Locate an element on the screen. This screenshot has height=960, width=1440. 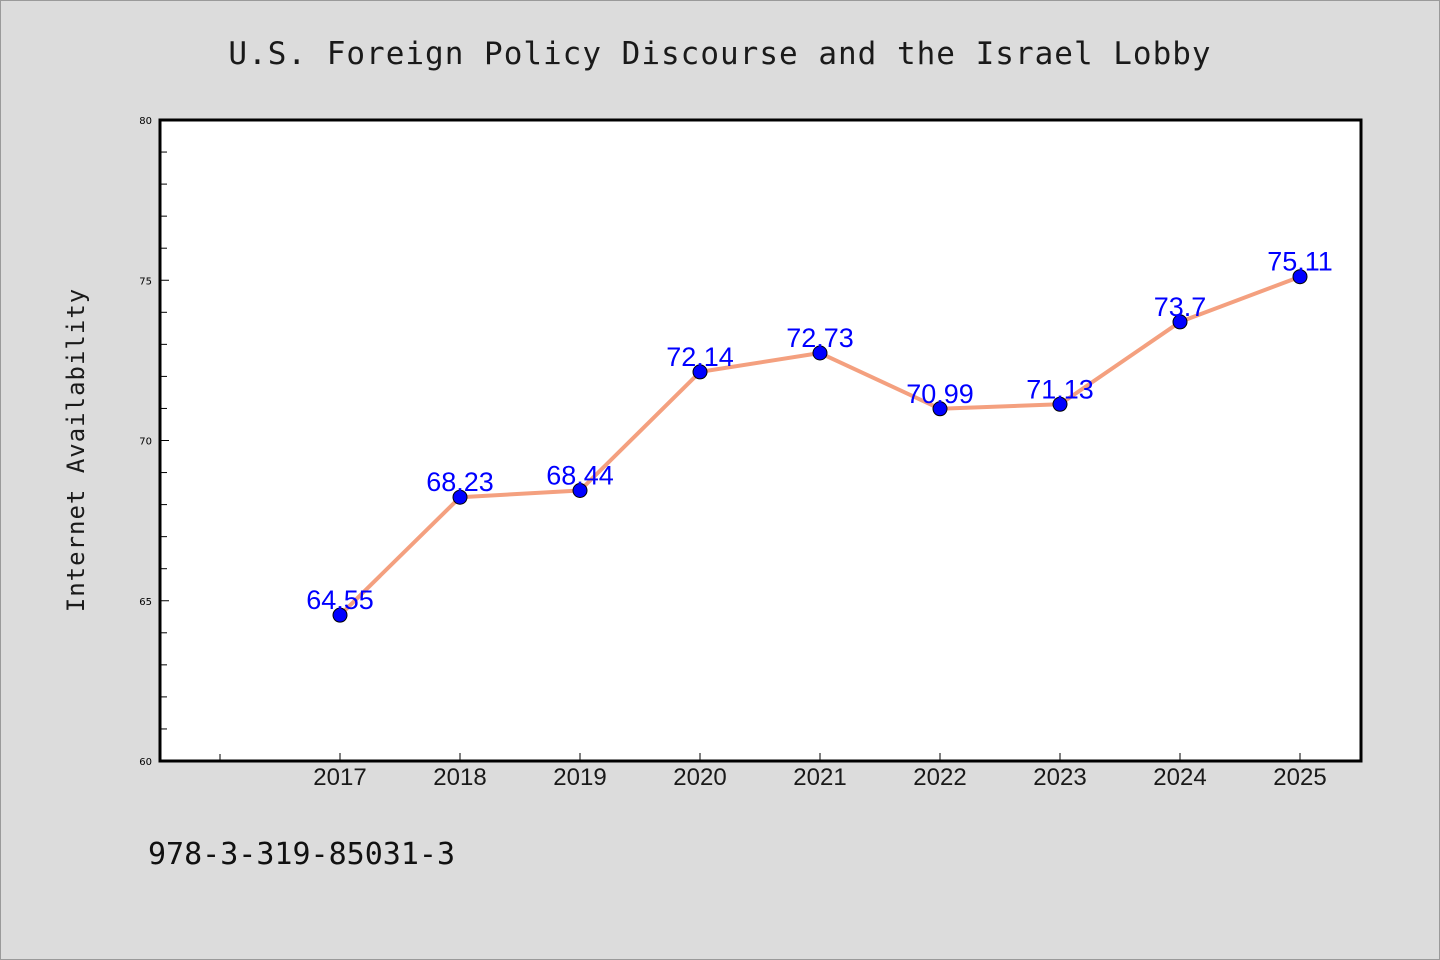
x-tick-label: 2017 is located at coordinates (339, 777).